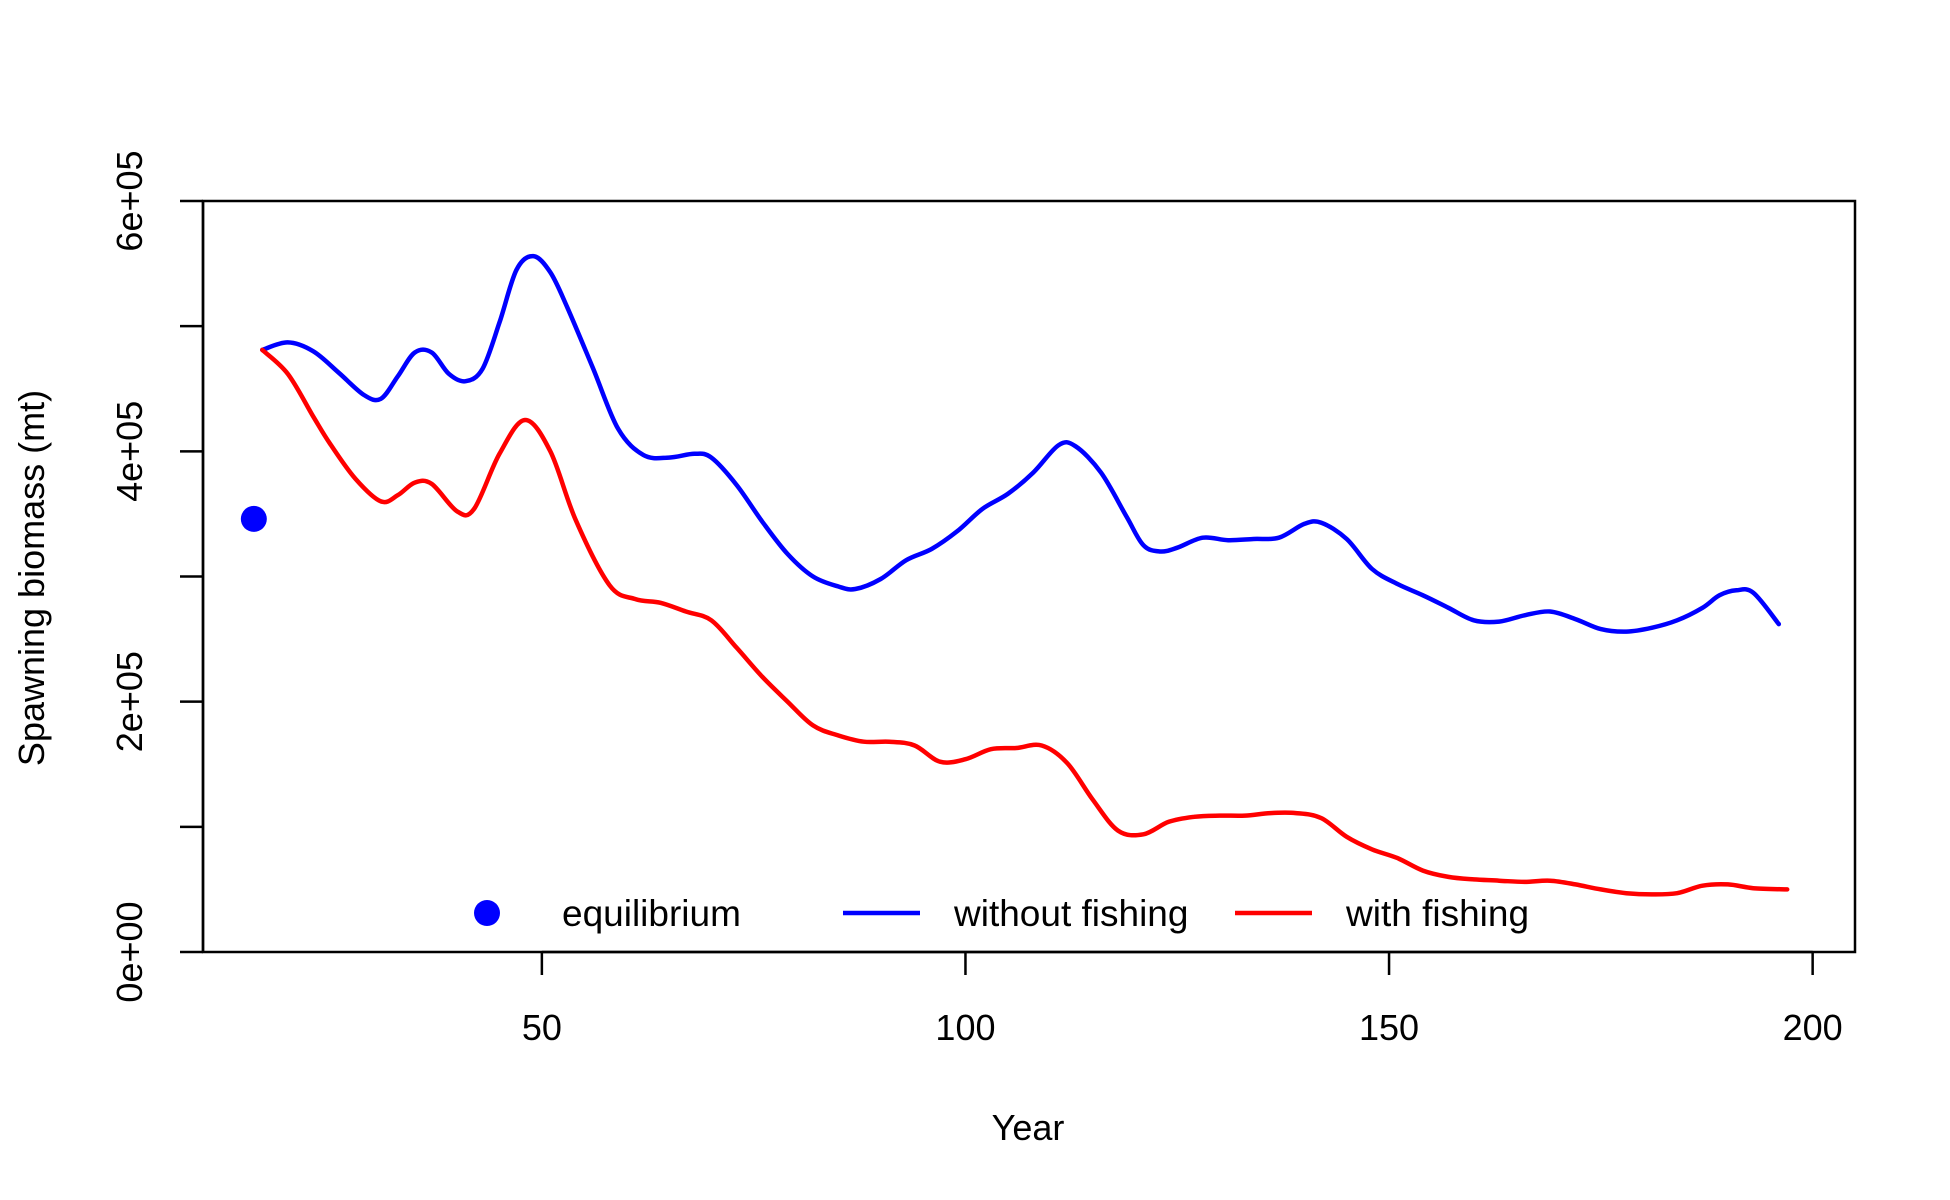 The height and width of the screenshot is (1200, 1950). Describe the element at coordinates (542, 1027) in the screenshot. I see `x-tick-label: 50` at that location.